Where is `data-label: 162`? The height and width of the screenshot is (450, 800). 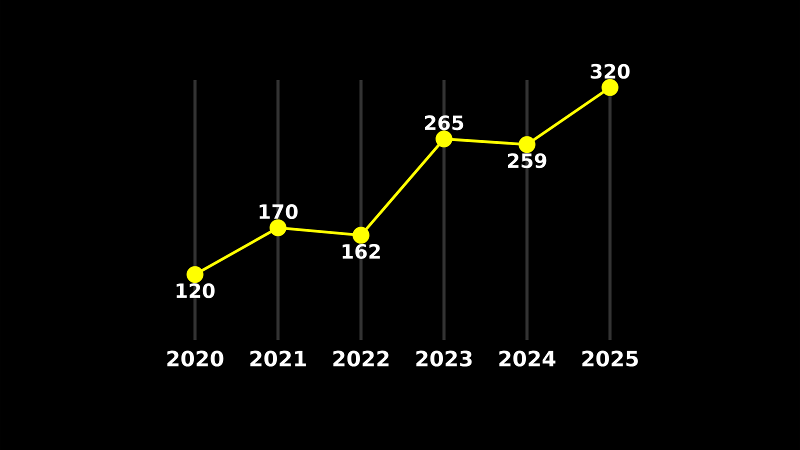
data-label: 162 is located at coordinates (361, 251).